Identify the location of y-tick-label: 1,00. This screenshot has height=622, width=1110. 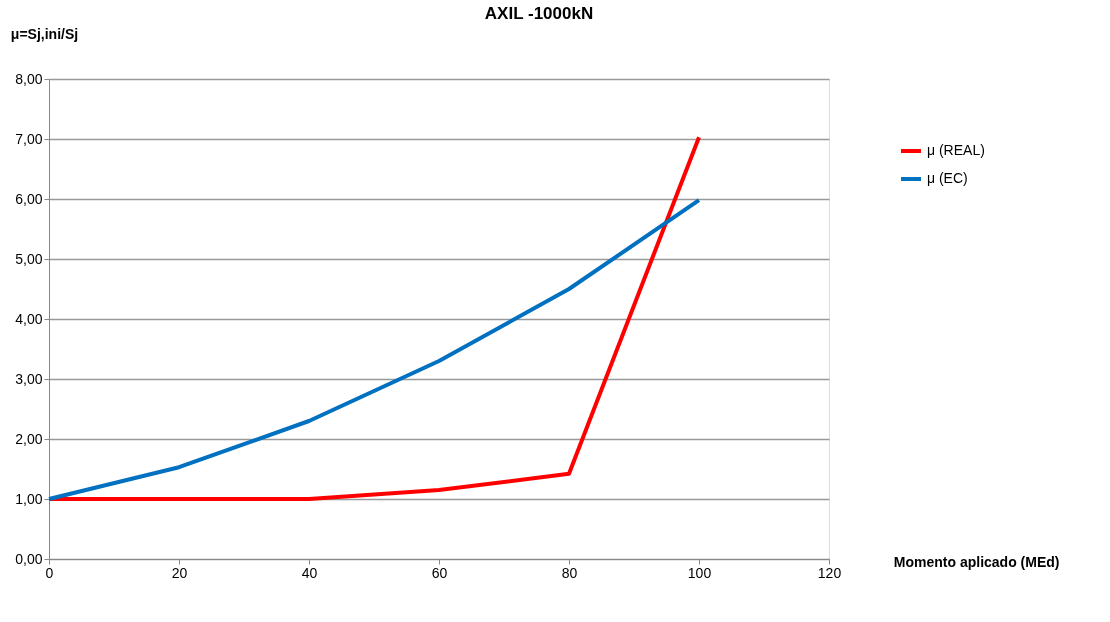
(29, 498).